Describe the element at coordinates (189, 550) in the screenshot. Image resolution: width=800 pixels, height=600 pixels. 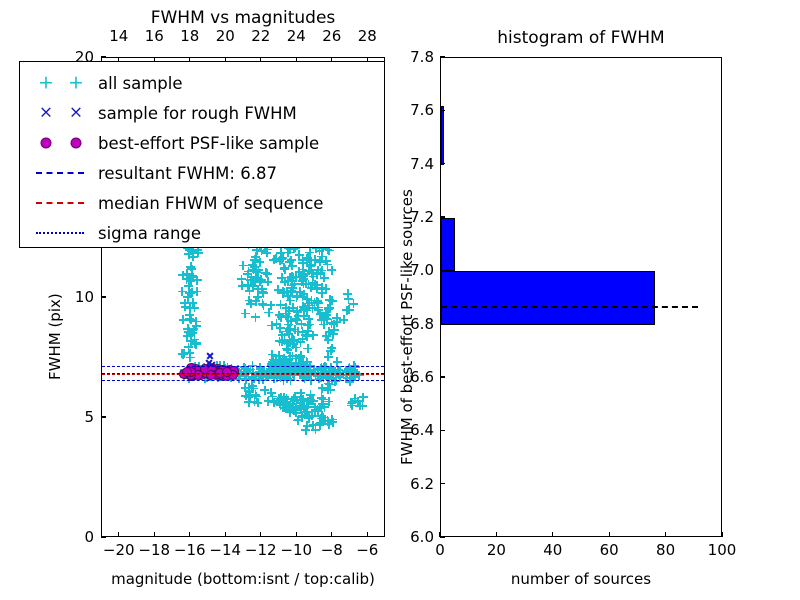
I see `left-xtick-bottom: −16` at that location.